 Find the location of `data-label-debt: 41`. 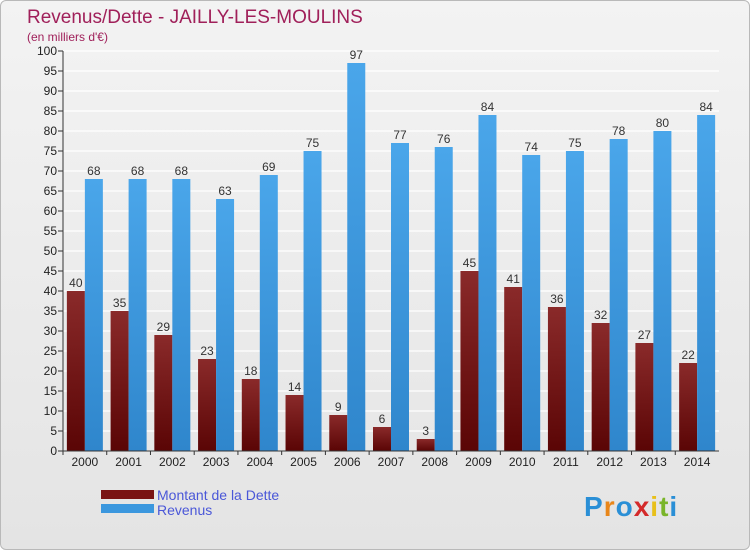

data-label-debt: 41 is located at coordinates (514, 279).